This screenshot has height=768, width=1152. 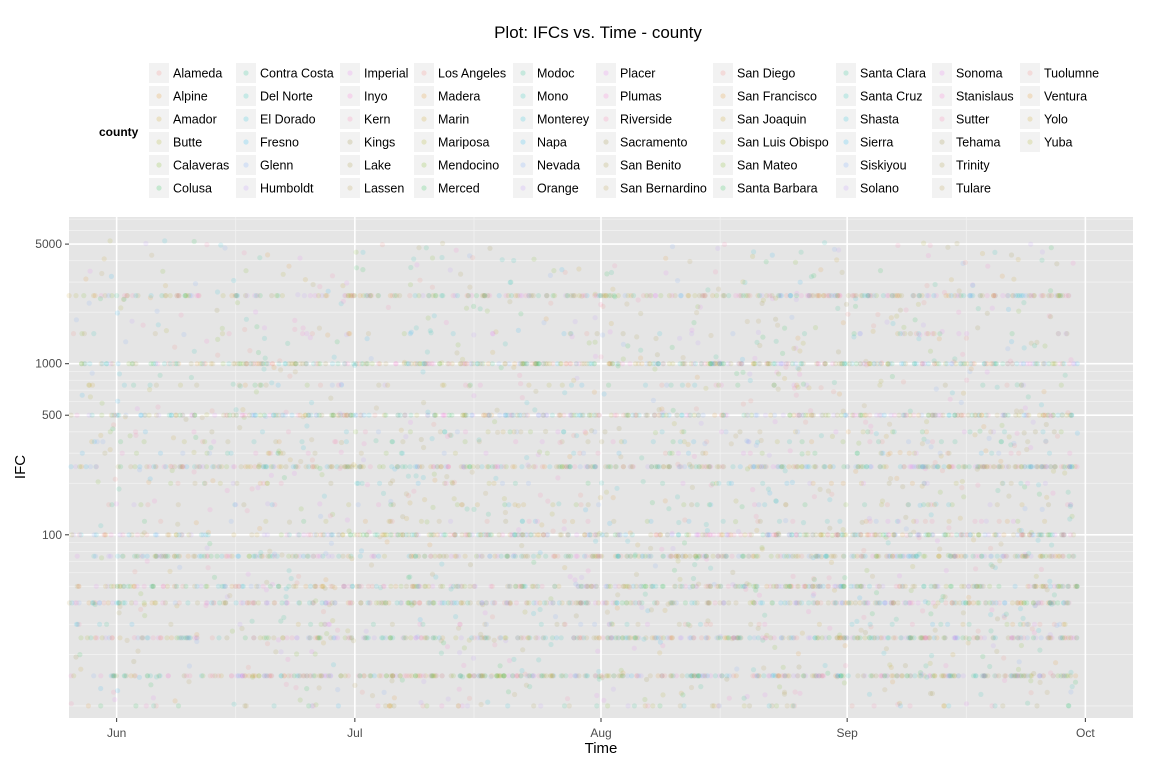 What do you see at coordinates (765, 188) in the screenshot?
I see `legend-item: Santa Barbara` at bounding box center [765, 188].